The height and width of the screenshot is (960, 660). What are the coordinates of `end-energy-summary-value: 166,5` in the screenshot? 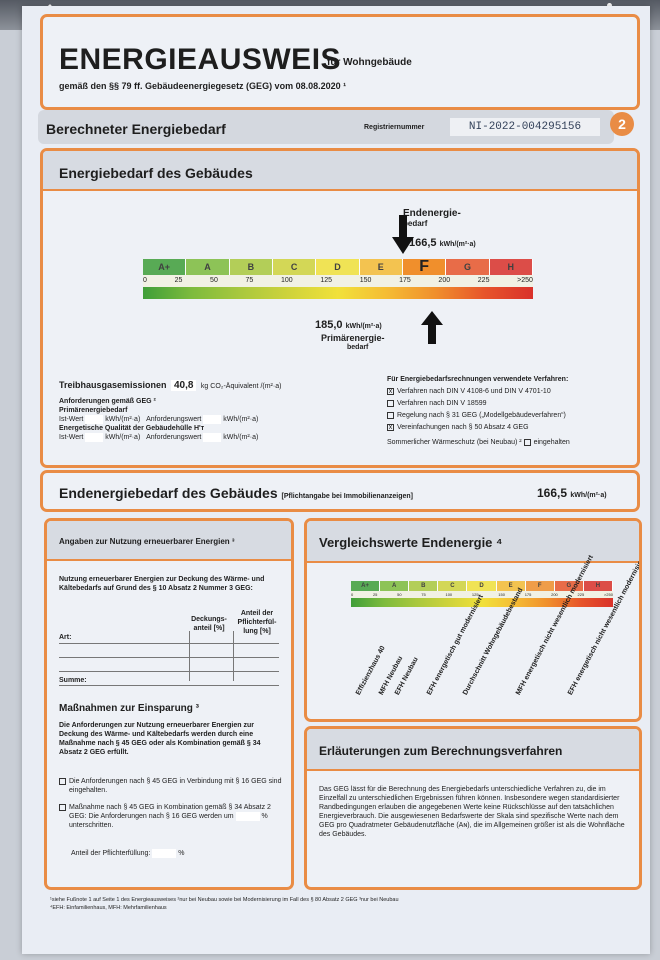 It's located at (552, 493).